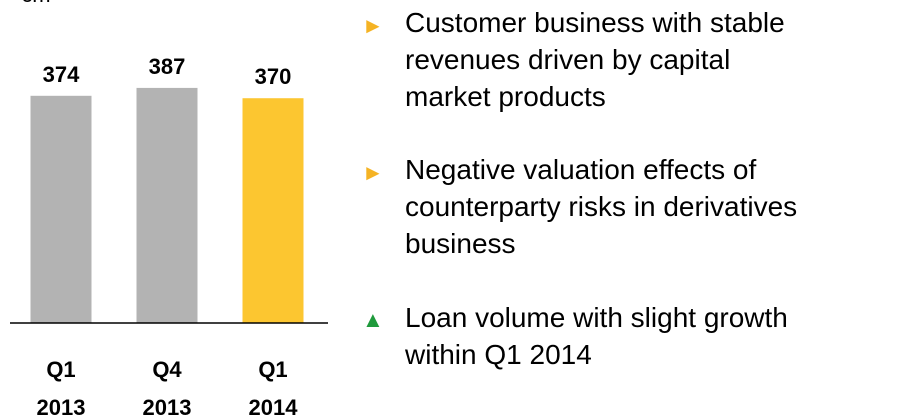 This screenshot has height=418, width=901. I want to click on unit-label: €m, so click(35, 3).